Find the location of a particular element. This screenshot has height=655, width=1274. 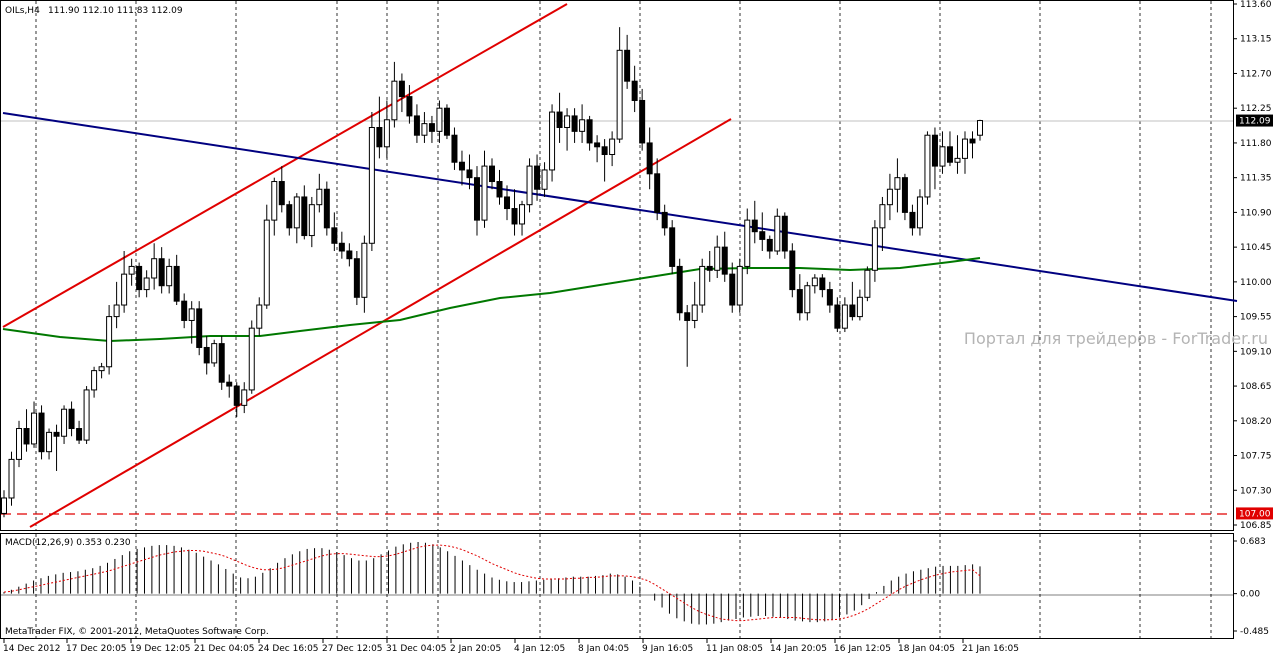

moving-average-line is located at coordinates (491, 300).